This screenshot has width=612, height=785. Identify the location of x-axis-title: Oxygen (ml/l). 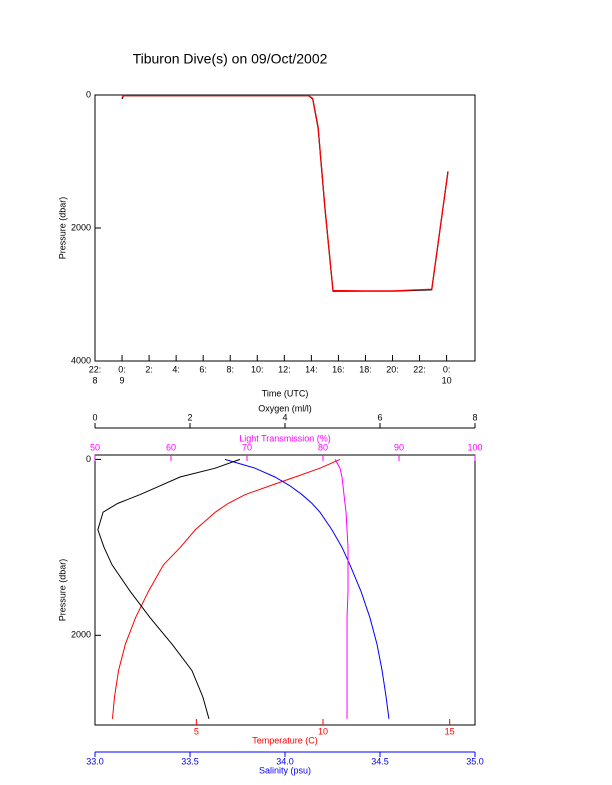
(285, 408).